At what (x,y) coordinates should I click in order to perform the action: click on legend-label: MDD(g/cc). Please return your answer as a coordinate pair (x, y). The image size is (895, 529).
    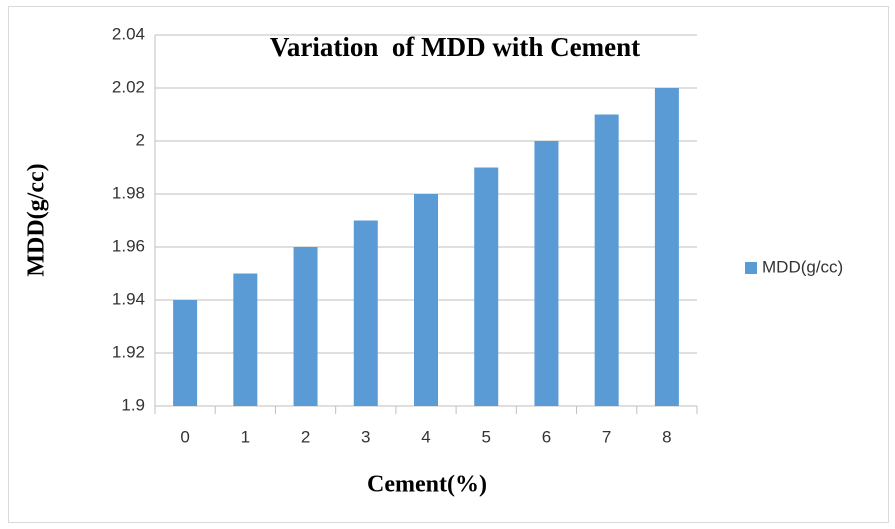
    Looking at the image, I should click on (802, 266).